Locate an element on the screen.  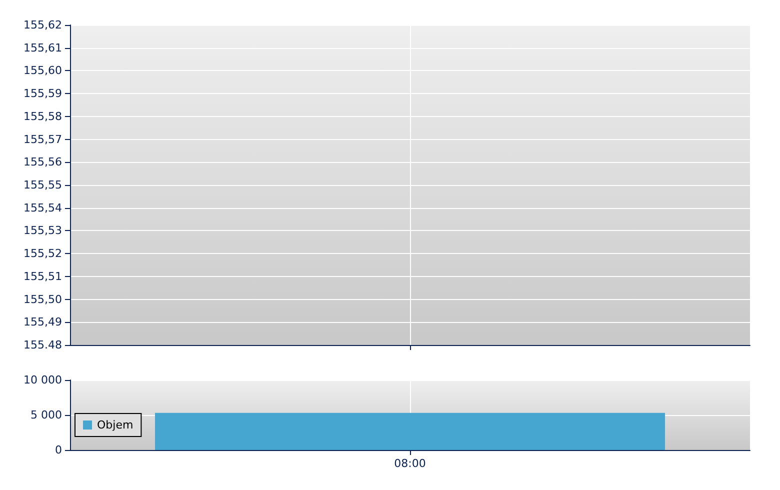
y-tick-label: 155,51 is located at coordinates (43, 276).